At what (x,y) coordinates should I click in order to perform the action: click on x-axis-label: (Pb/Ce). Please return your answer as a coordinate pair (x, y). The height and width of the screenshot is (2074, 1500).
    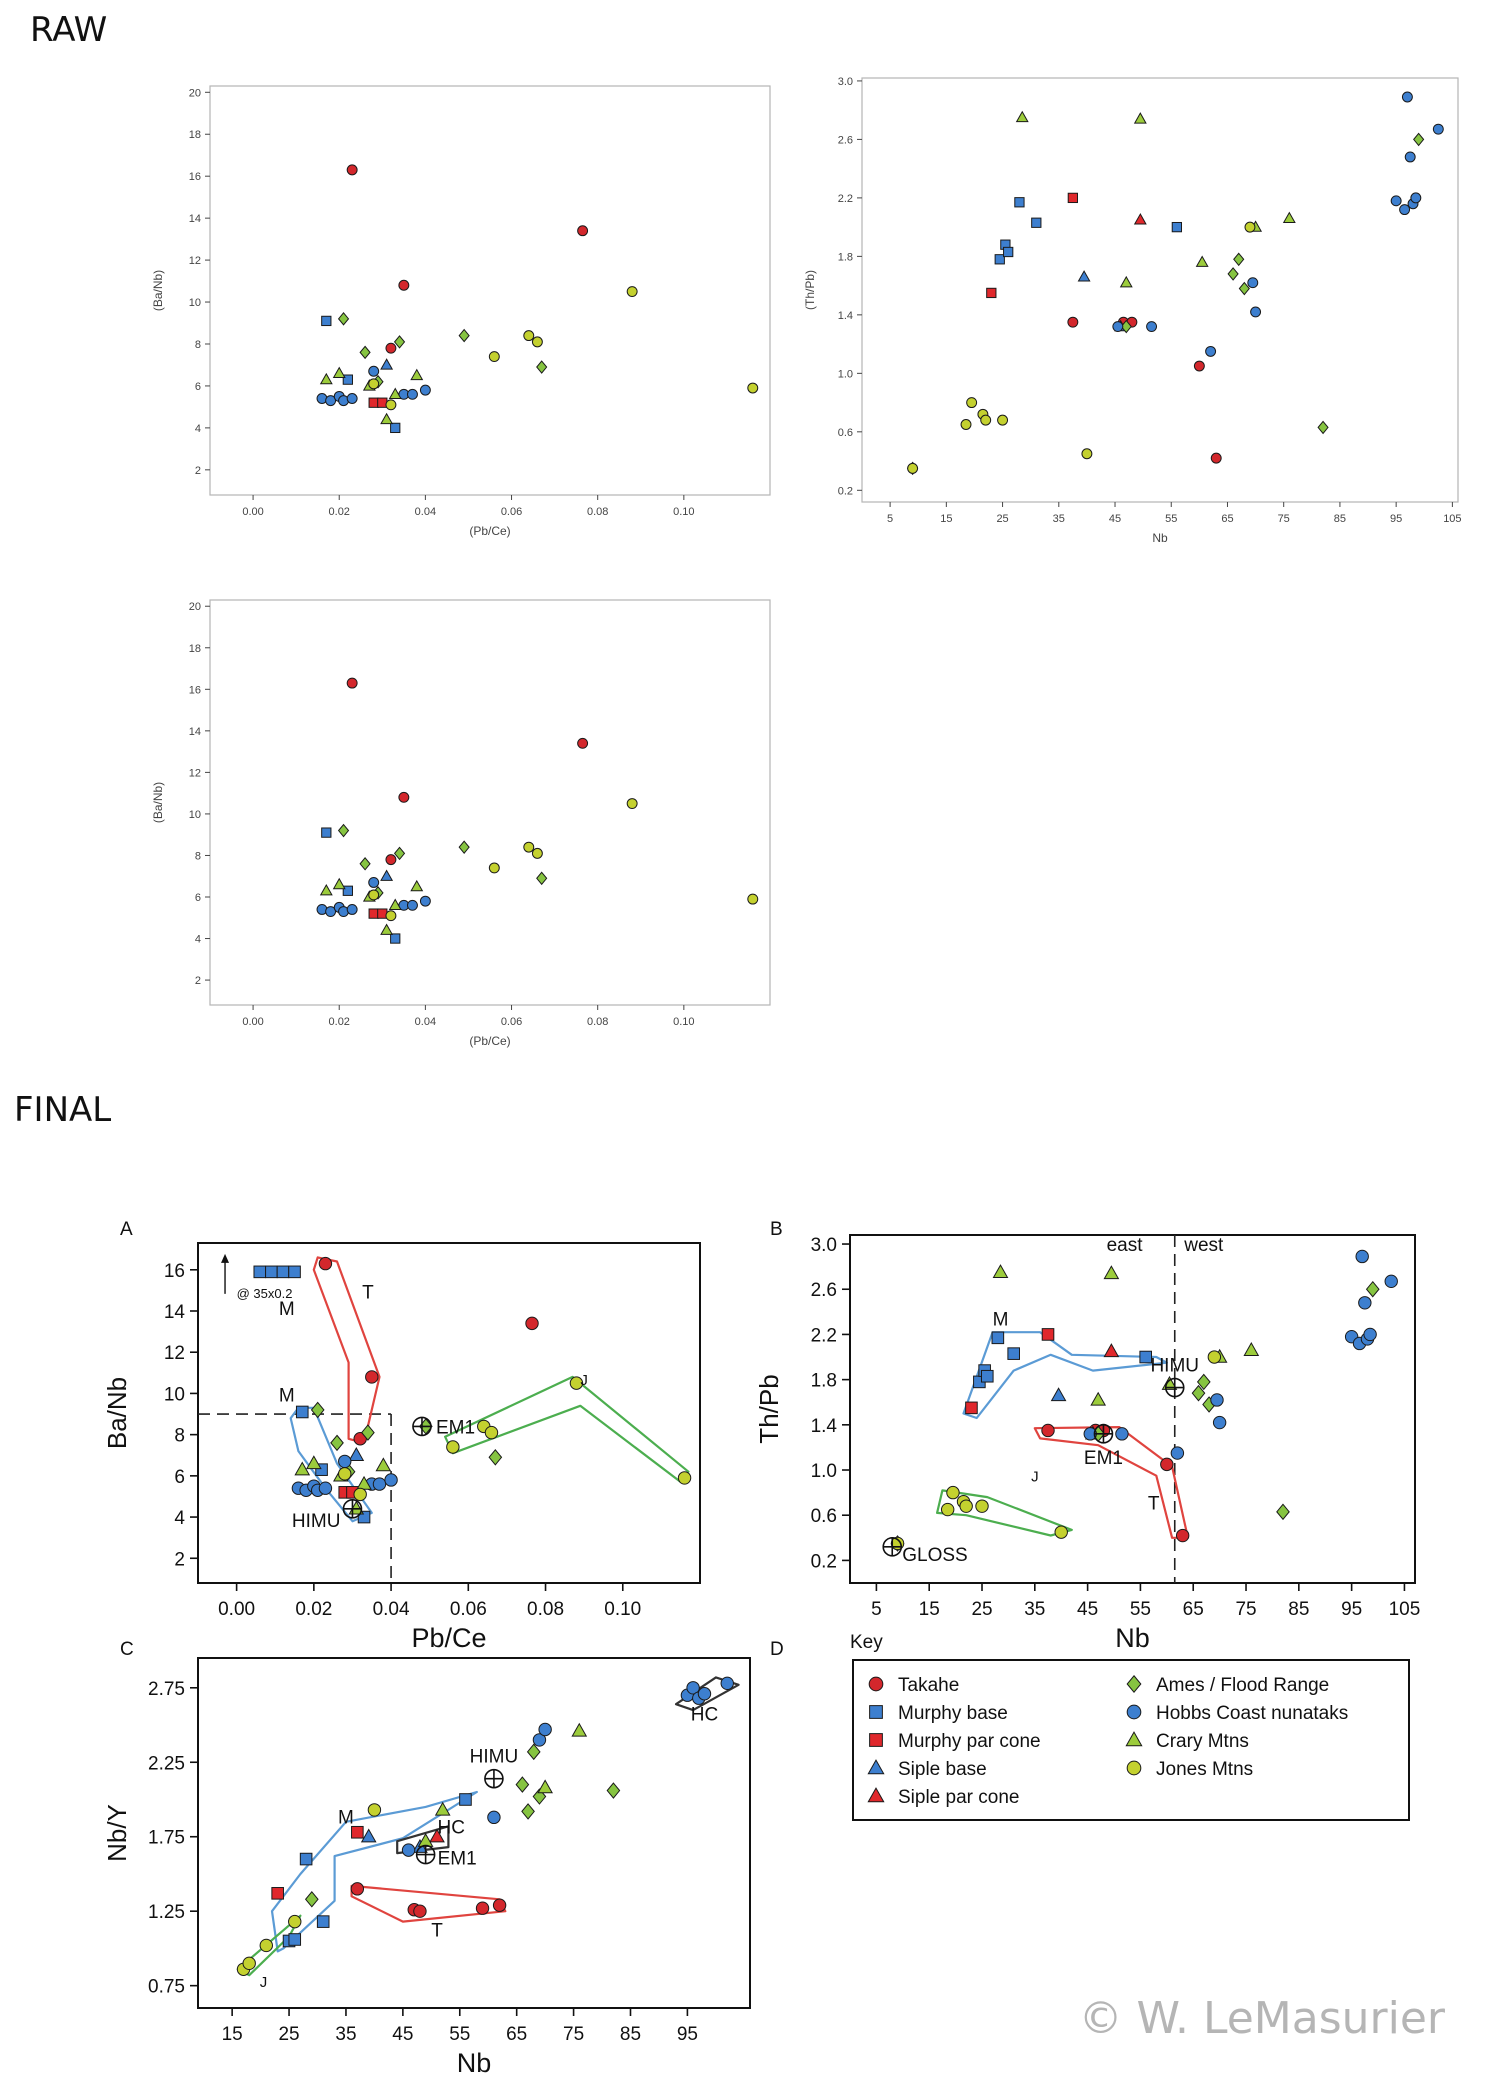
    Looking at the image, I should click on (489, 1041).